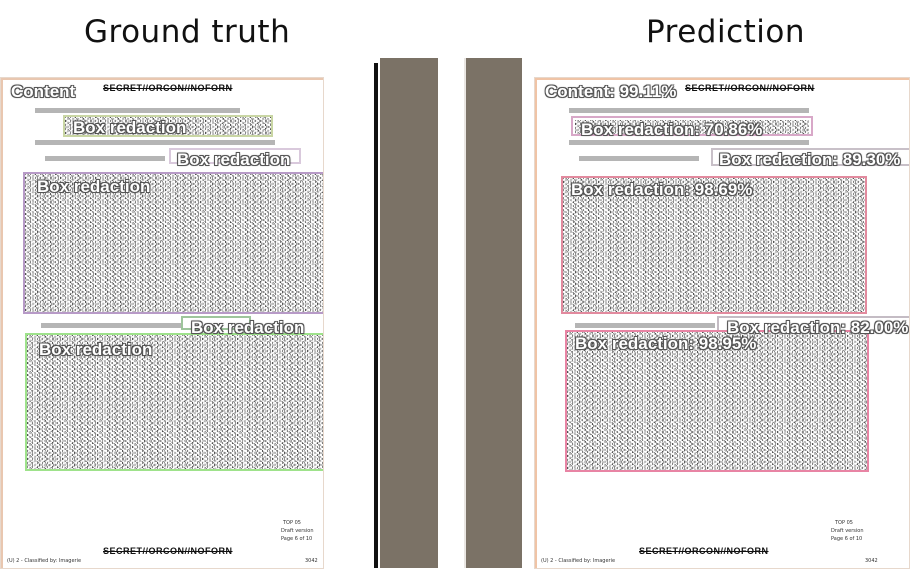  I want to click on separator-strip-left, so click(409, 313).